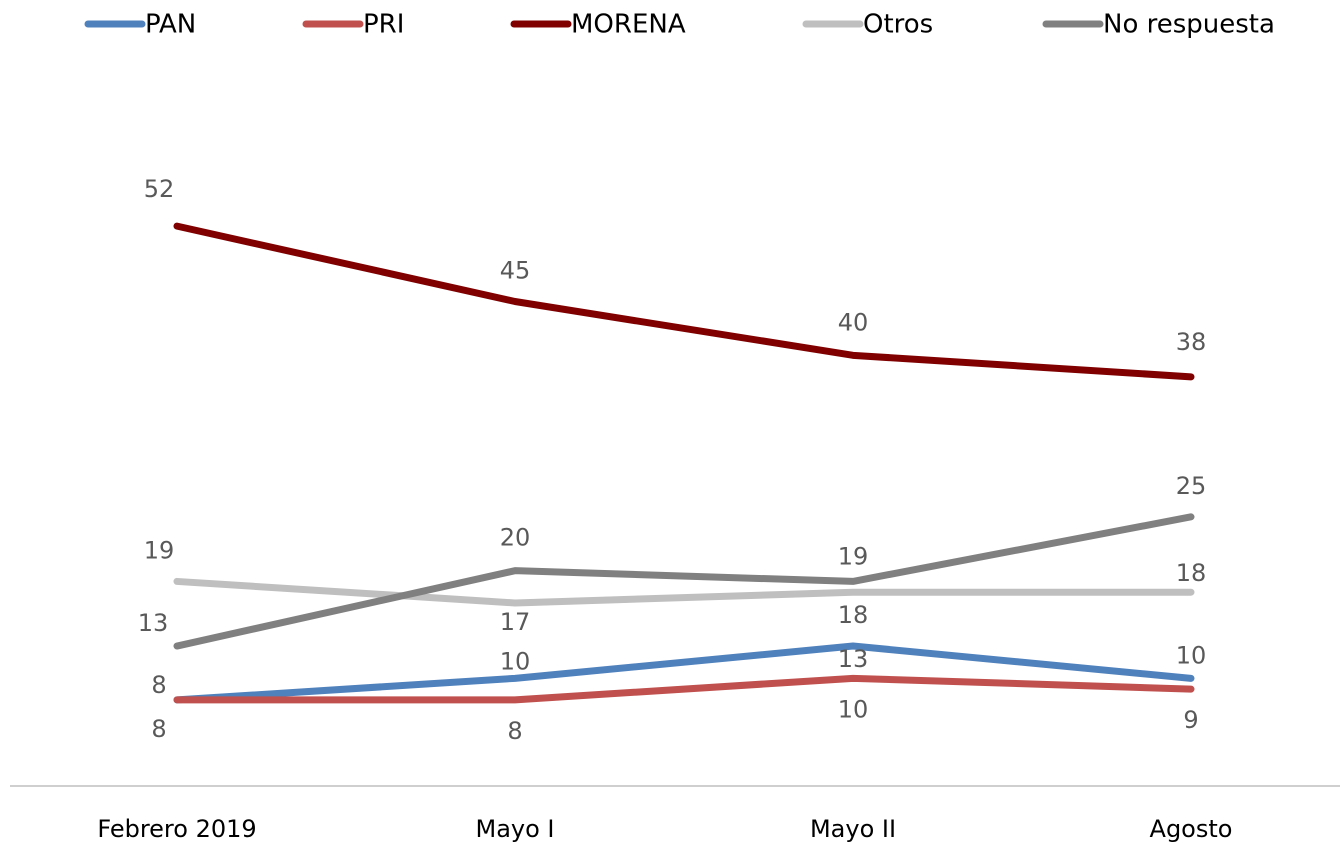 The height and width of the screenshot is (846, 1340). What do you see at coordinates (1191, 342) in the screenshot?
I see `data-label: 38` at bounding box center [1191, 342].